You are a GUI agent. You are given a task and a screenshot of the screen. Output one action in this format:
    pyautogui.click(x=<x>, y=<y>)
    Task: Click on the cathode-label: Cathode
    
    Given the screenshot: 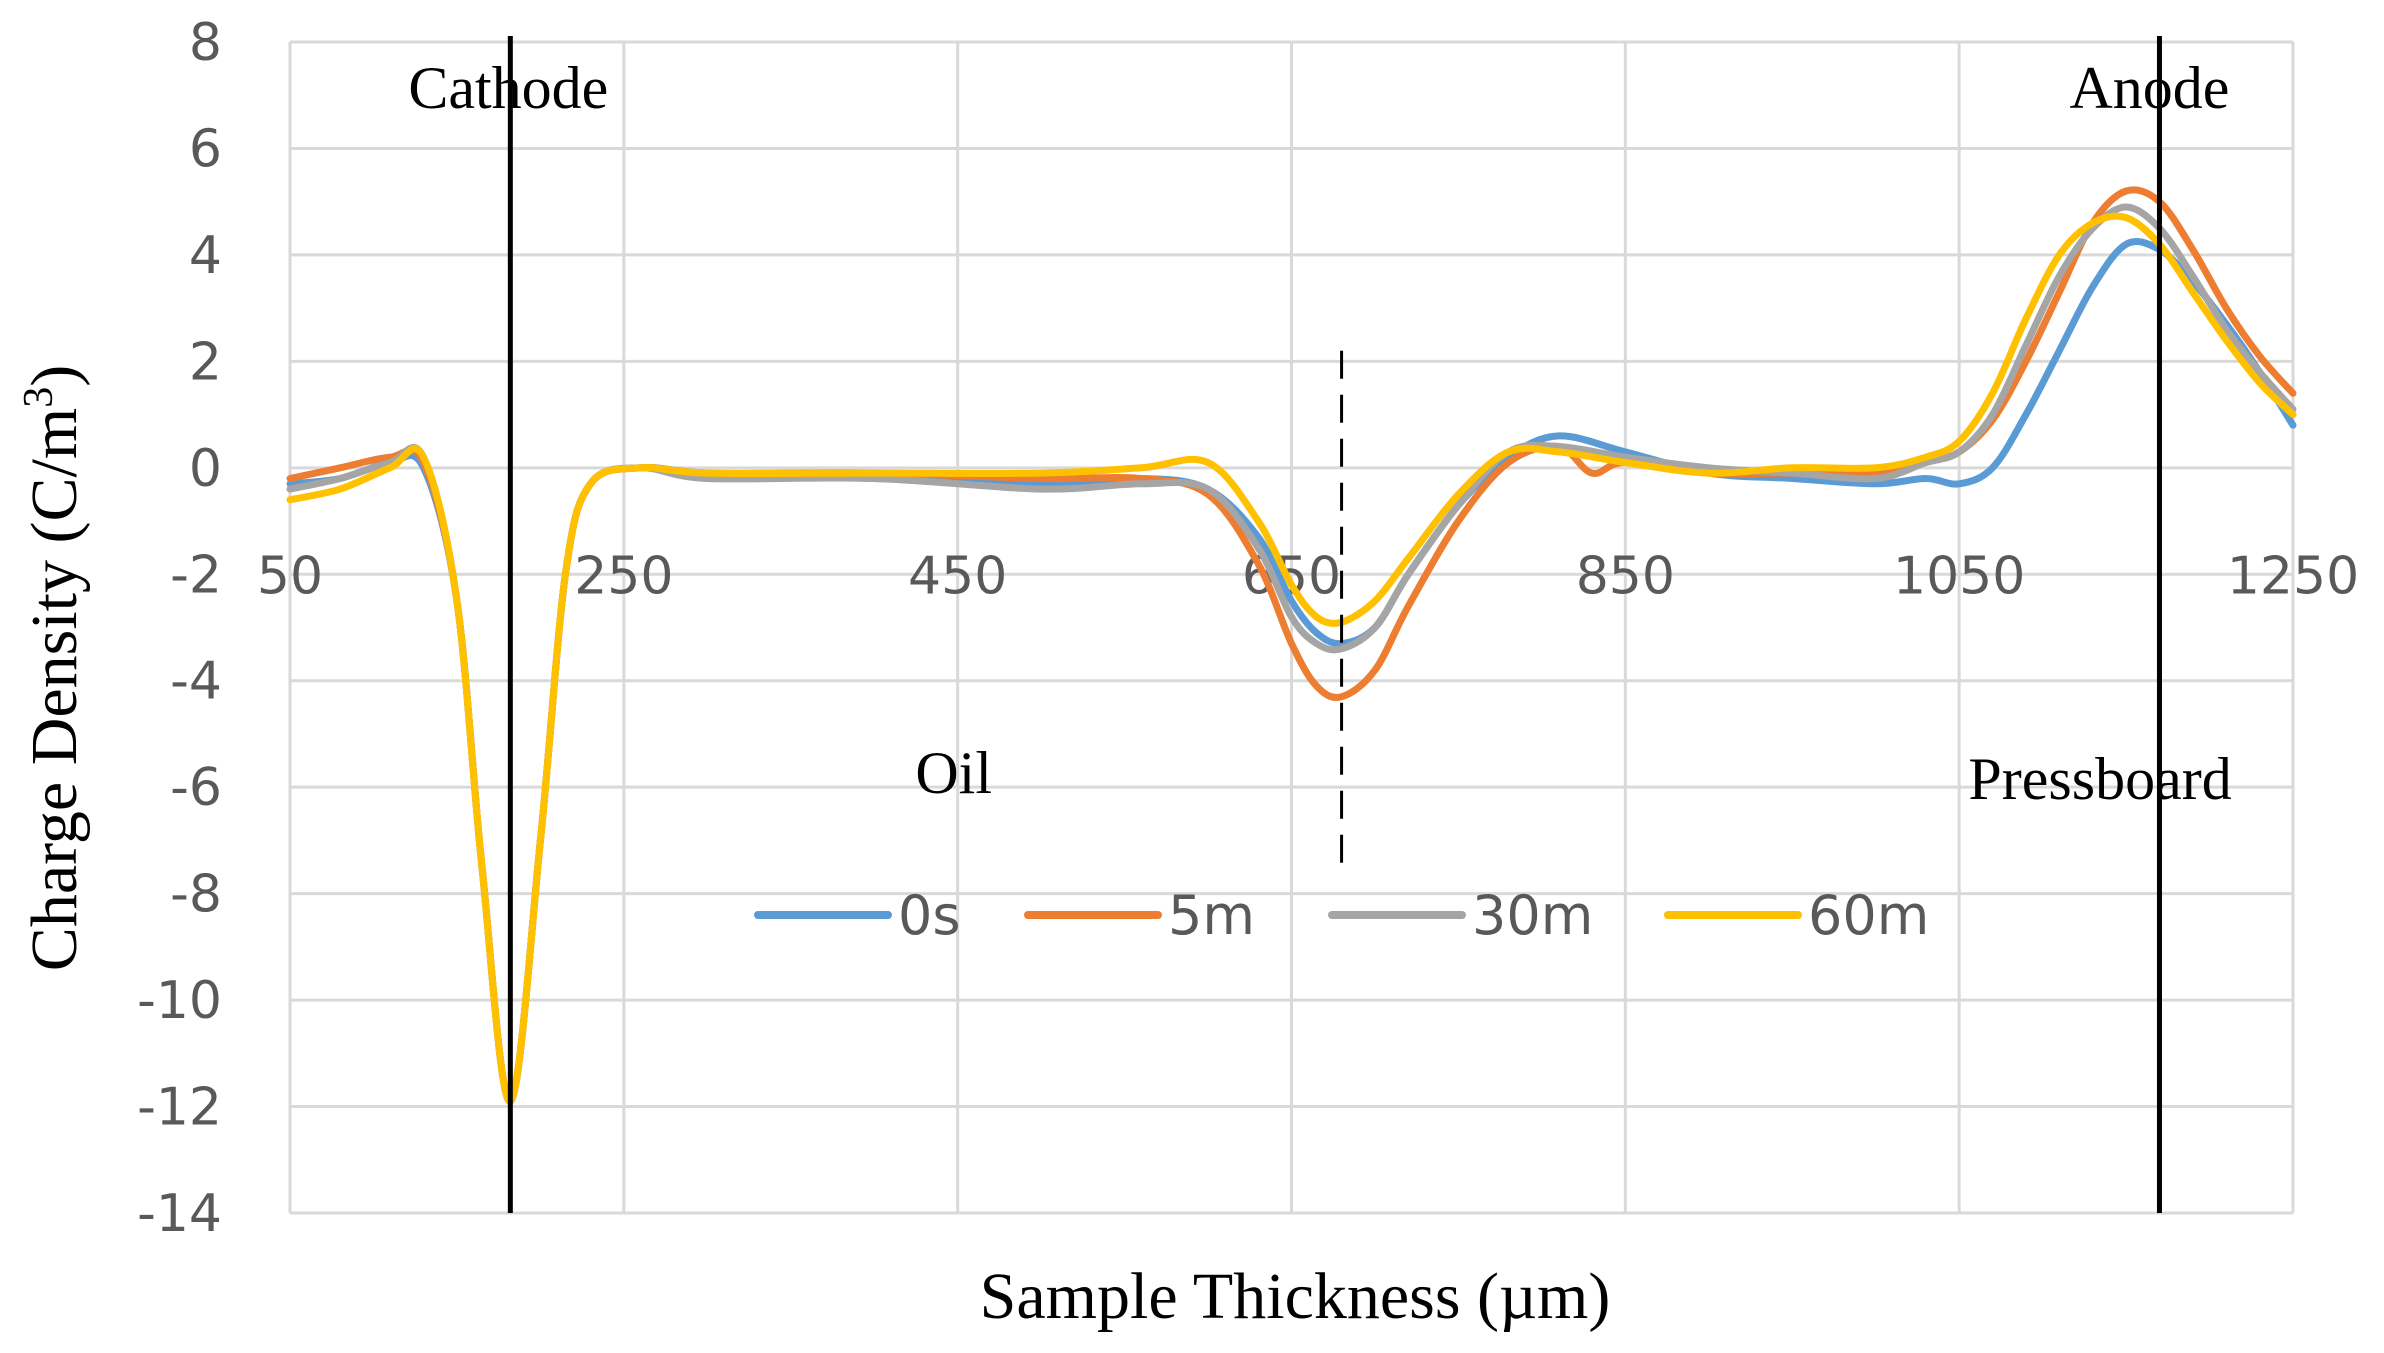 What is the action you would take?
    pyautogui.click(x=508, y=88)
    